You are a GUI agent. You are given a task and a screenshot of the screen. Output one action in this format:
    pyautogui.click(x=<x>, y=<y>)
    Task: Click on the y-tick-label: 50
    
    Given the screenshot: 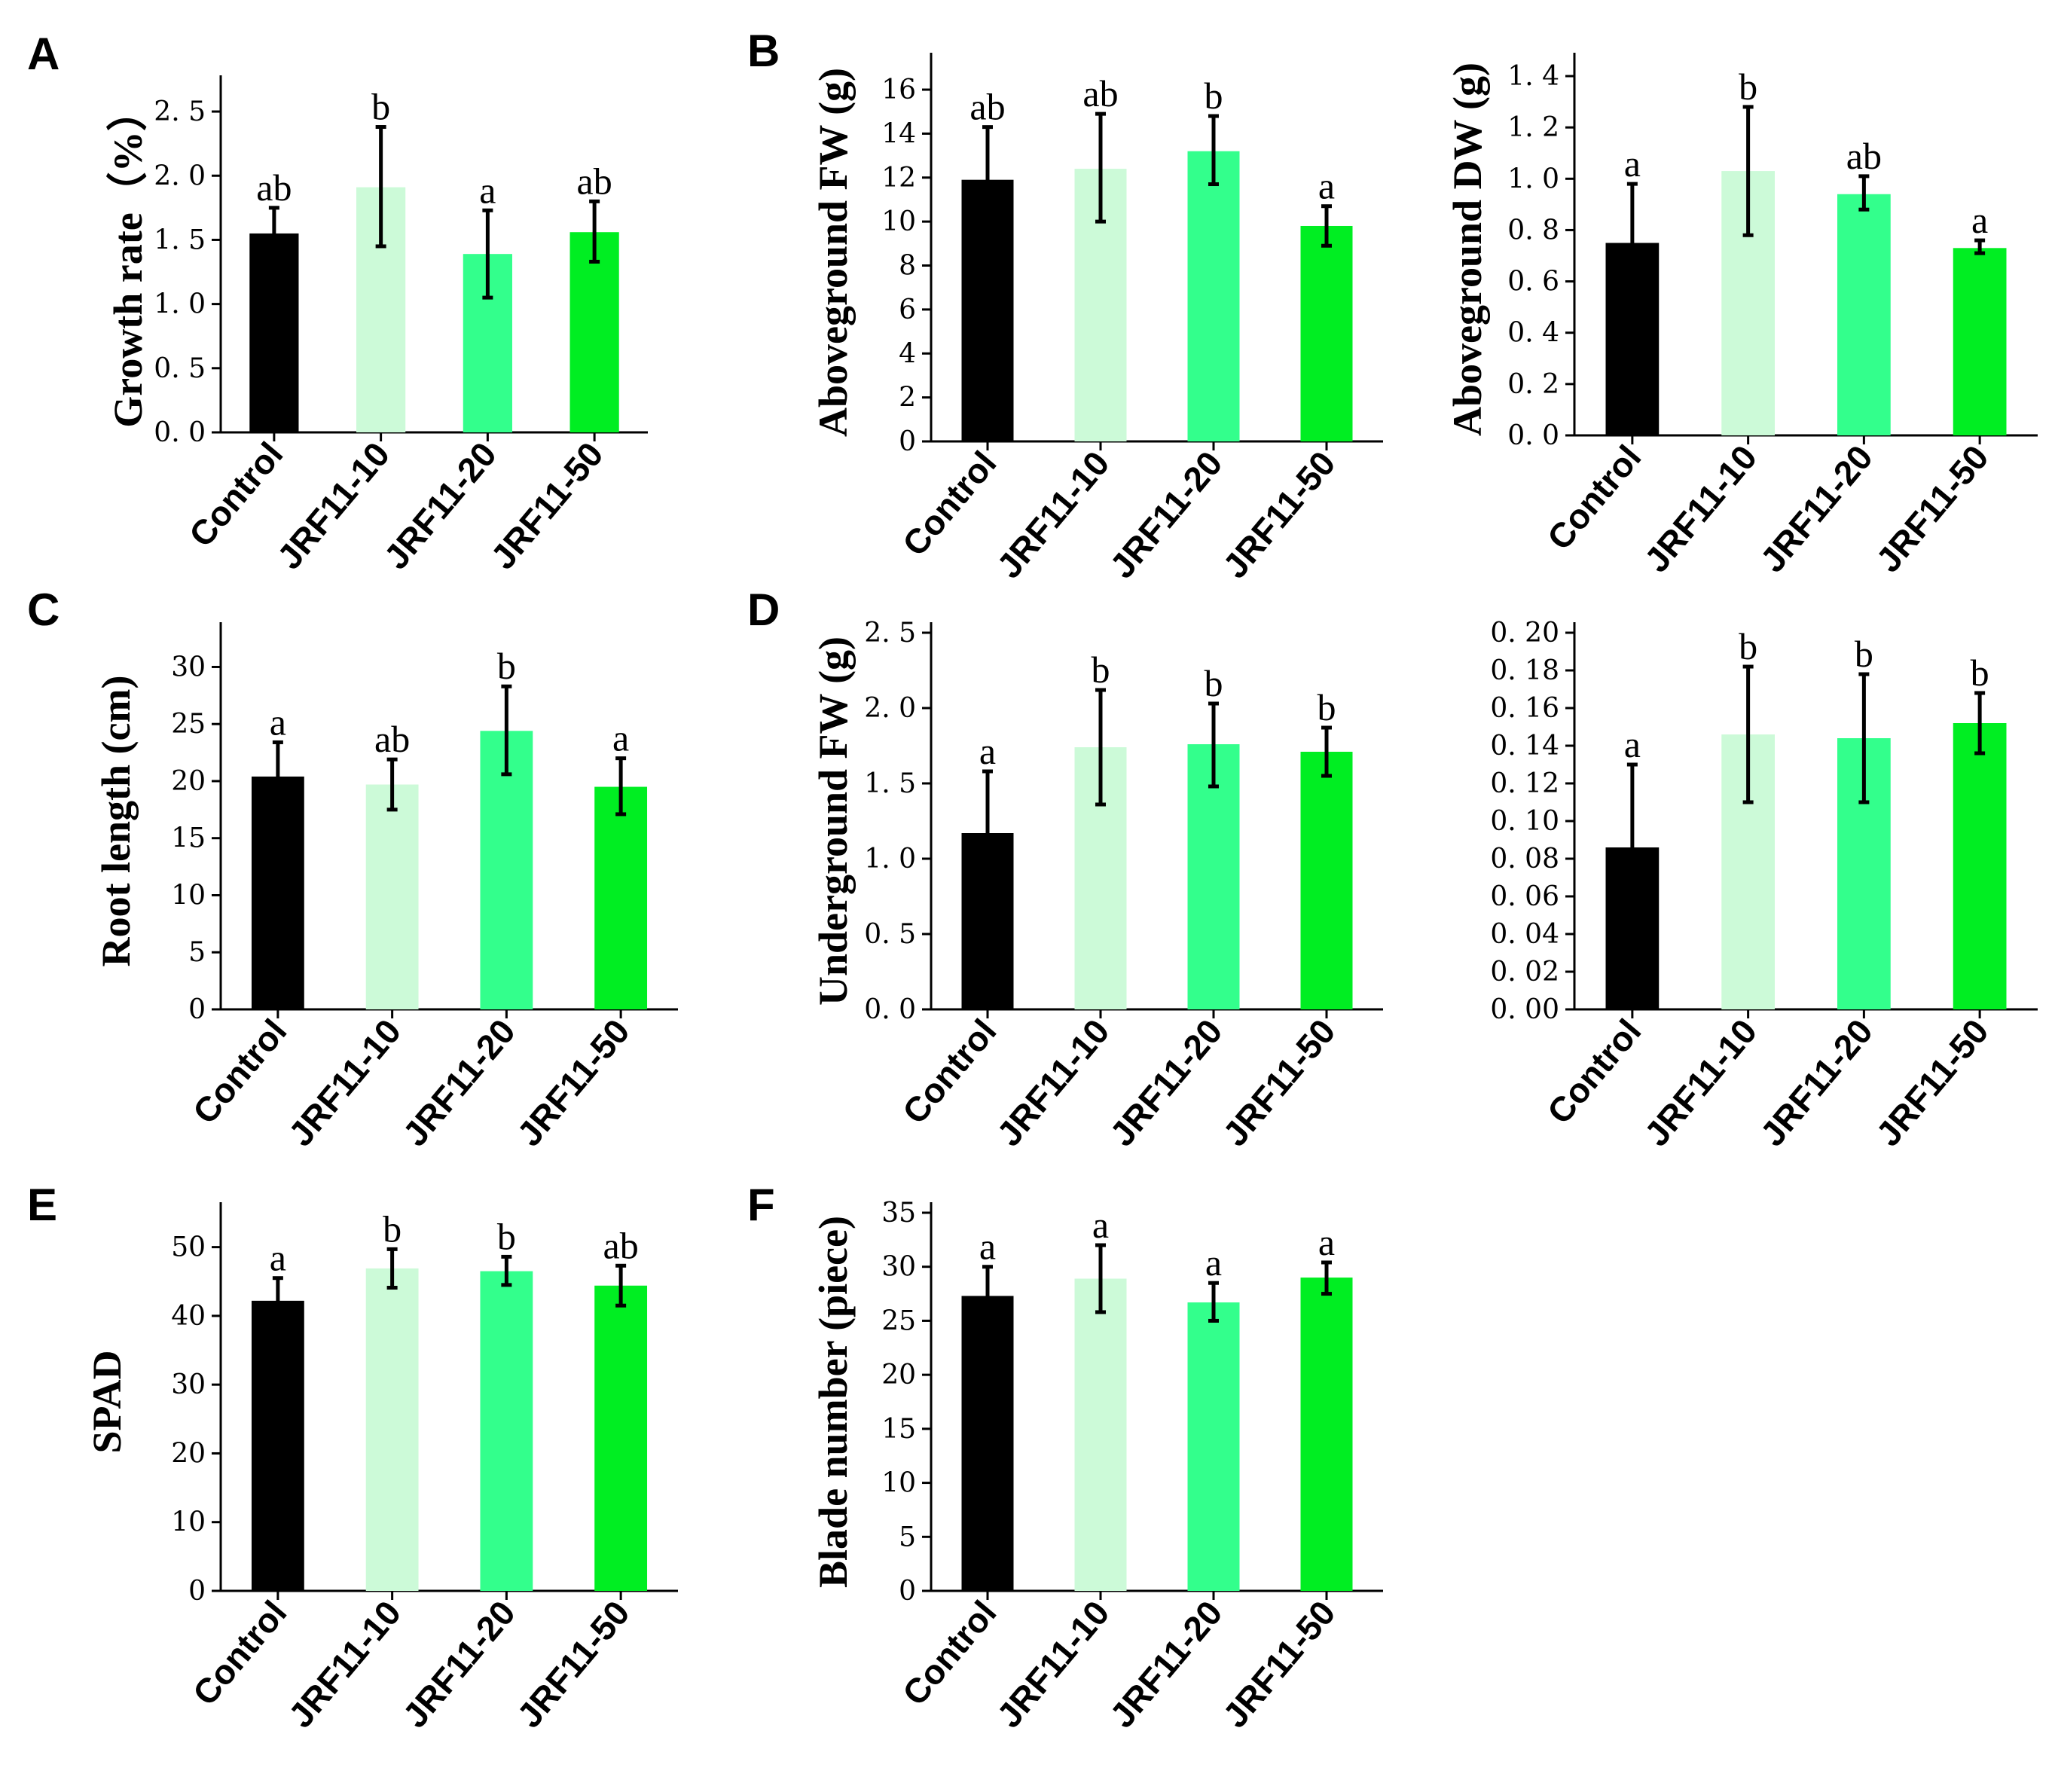 What is the action you would take?
    pyautogui.click(x=188, y=1247)
    